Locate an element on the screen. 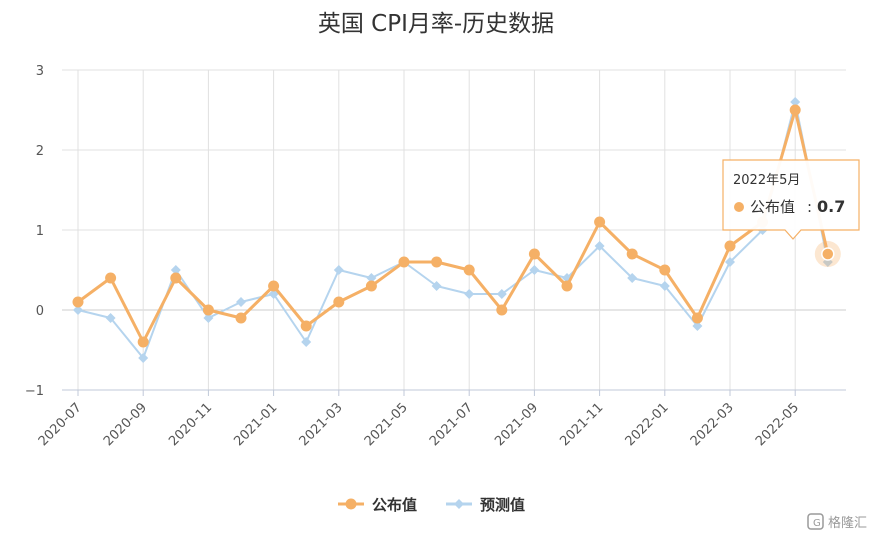  x-tick-label: 2021-11 is located at coordinates (581, 424).